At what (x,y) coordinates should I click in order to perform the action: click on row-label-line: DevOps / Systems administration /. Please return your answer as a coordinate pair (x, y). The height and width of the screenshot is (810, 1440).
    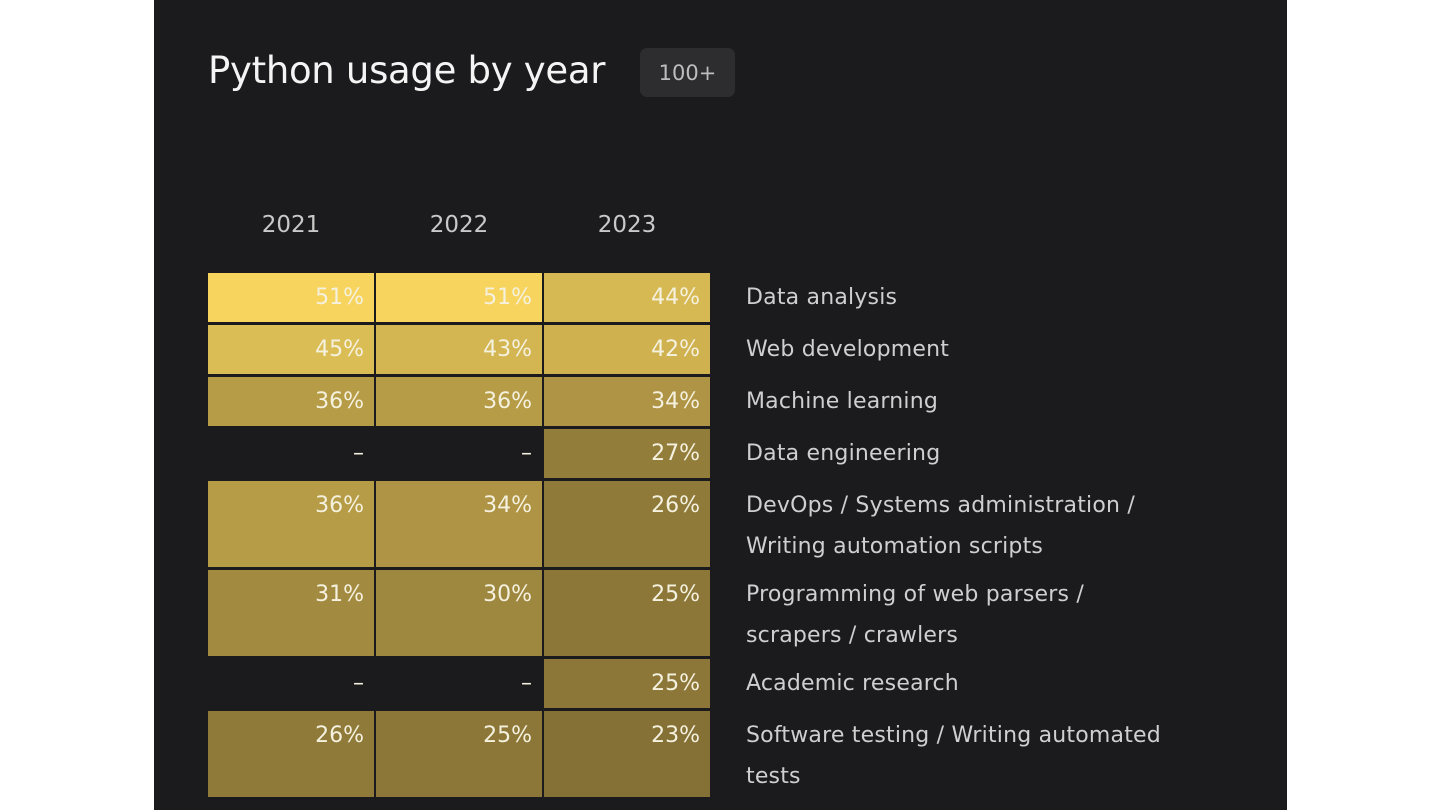
    Looking at the image, I should click on (940, 505).